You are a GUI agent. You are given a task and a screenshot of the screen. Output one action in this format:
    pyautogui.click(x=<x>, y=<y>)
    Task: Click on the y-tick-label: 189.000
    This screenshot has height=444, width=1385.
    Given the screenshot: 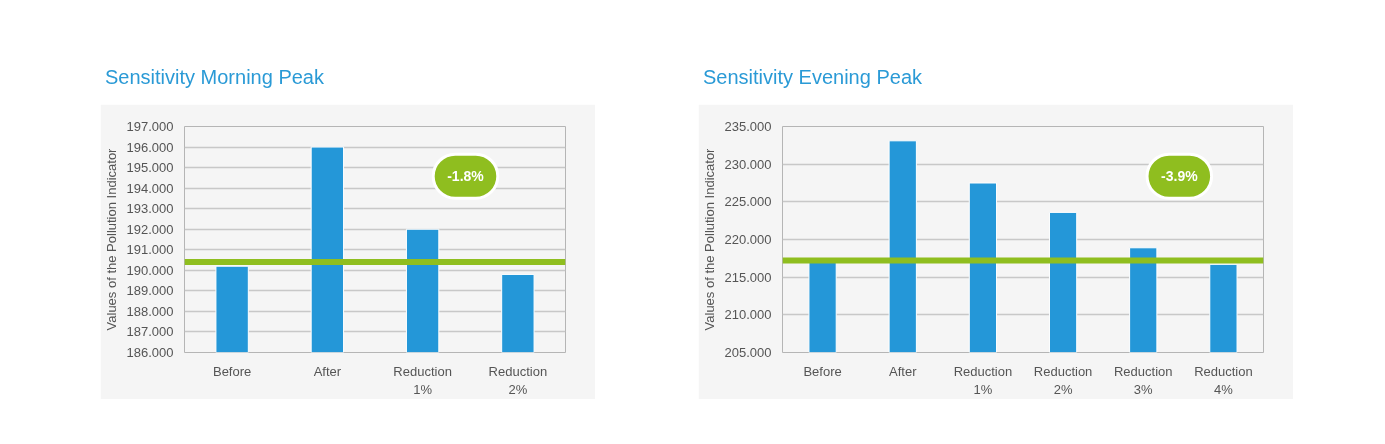 What is the action you would take?
    pyautogui.click(x=150, y=291)
    